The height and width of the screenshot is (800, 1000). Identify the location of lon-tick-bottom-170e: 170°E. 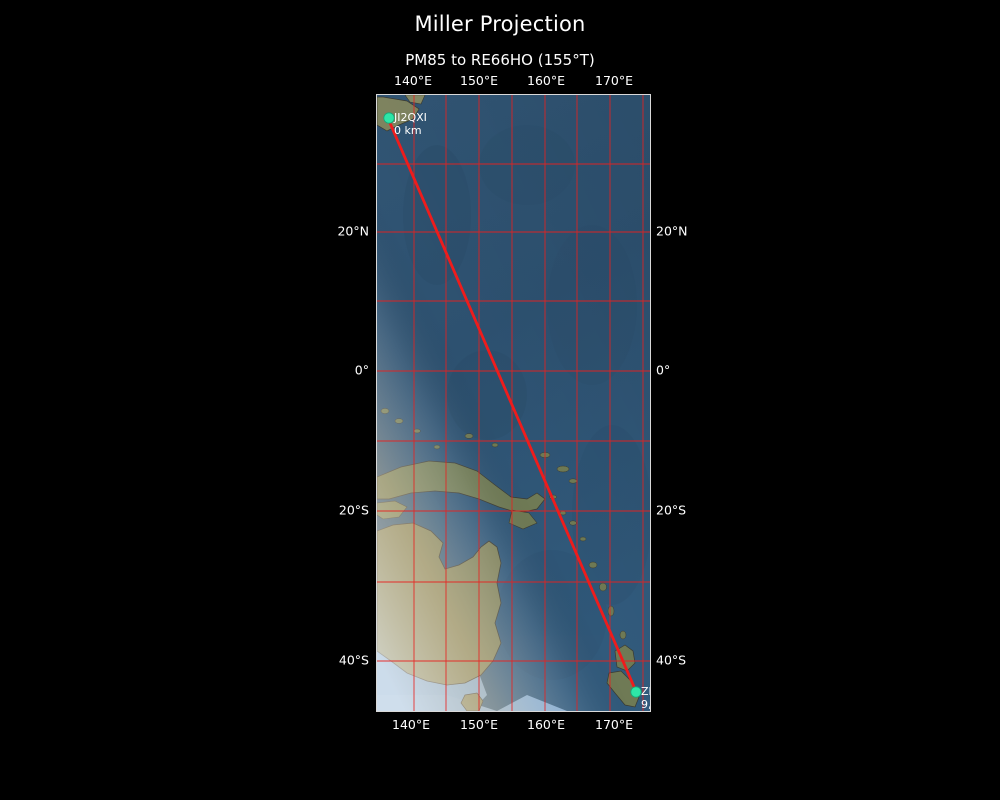
(614, 724).